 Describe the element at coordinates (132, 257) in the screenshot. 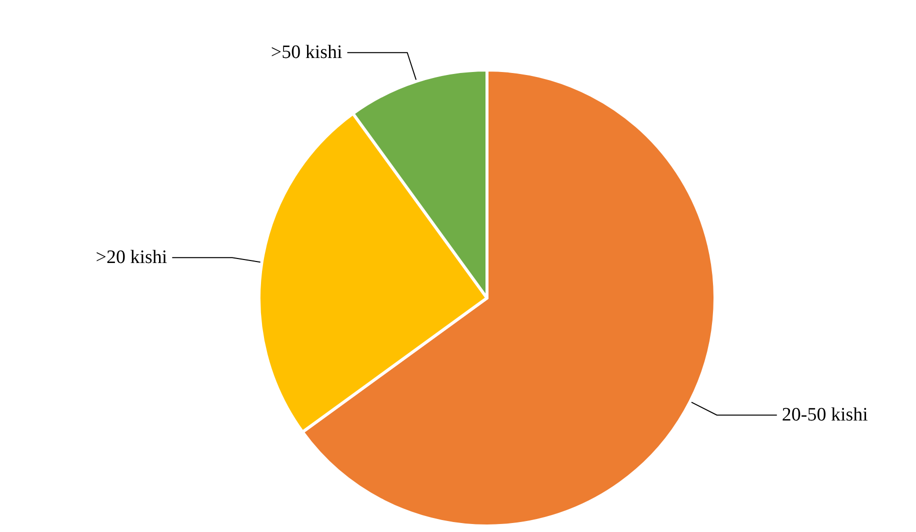

I see `slice-label: >20 kishi` at that location.